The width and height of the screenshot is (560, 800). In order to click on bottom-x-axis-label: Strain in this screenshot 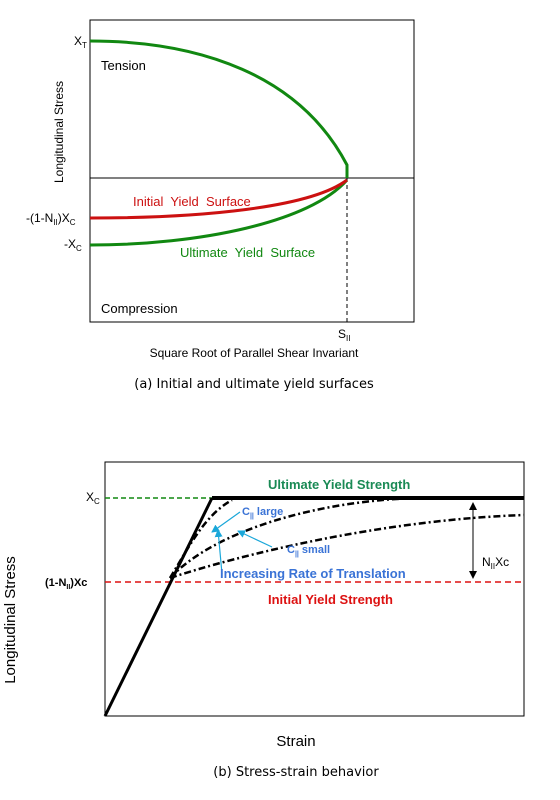, I will do `click(295, 741)`.